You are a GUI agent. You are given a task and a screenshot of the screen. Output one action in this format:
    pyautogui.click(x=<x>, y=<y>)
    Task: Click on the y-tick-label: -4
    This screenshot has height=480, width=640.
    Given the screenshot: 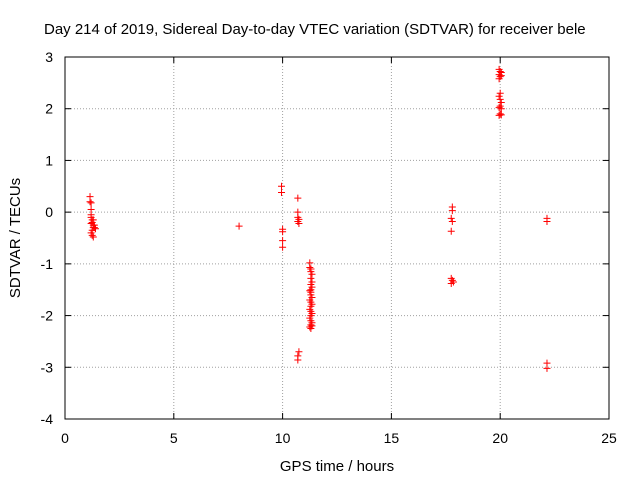 What is the action you would take?
    pyautogui.click(x=47, y=419)
    